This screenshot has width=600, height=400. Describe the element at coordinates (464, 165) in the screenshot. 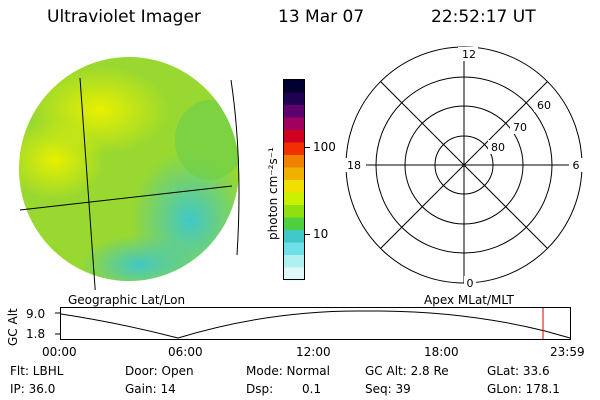

I see `polar-diagonal-b` at that location.